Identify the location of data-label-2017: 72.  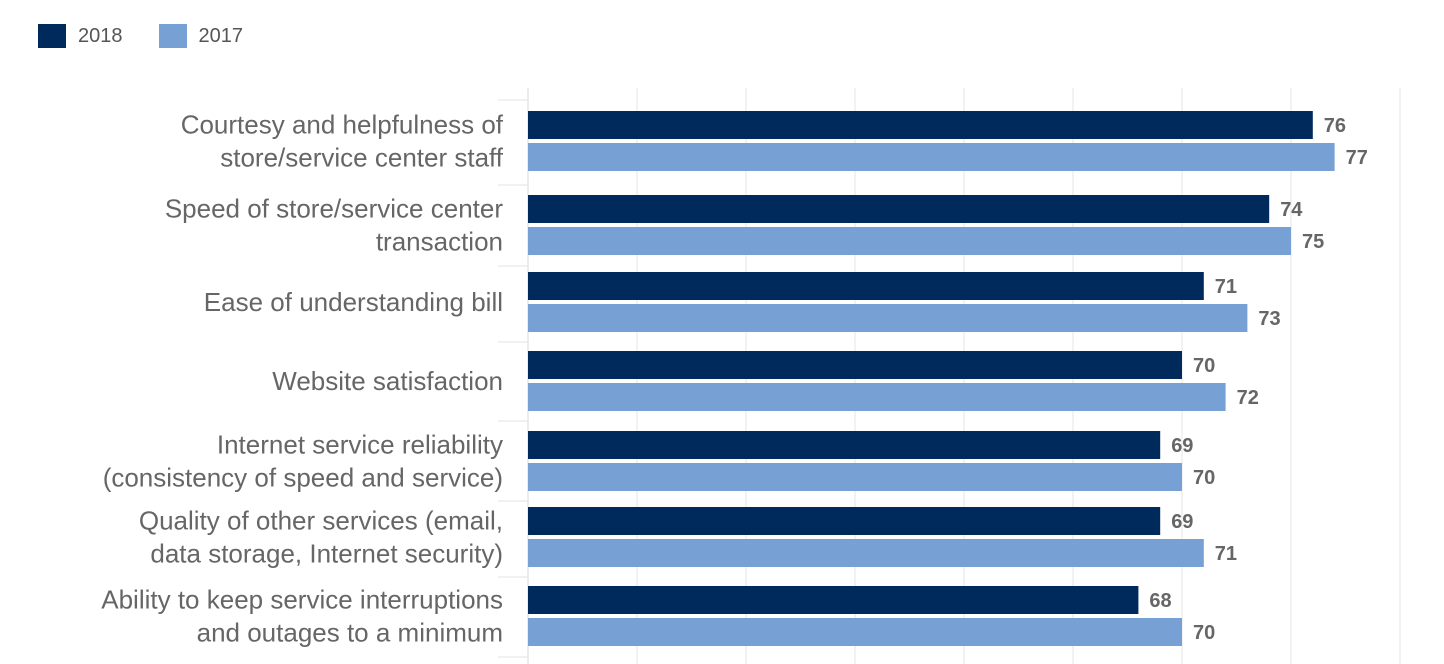
(1248, 398).